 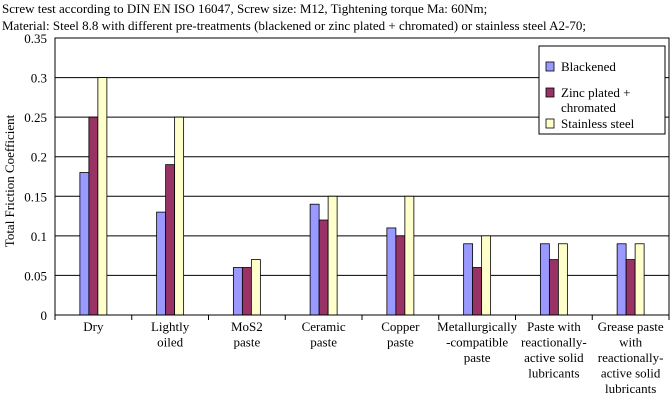 I want to click on legend-entry: Zinc plated + chromated, so click(x=595, y=100).